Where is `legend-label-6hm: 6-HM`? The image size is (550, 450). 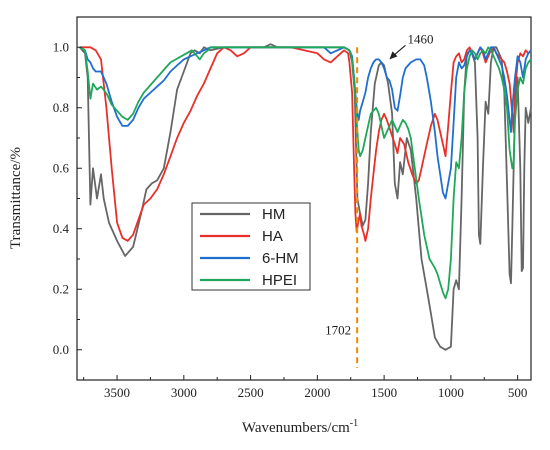
legend-label-6hm: 6-HM is located at coordinates (280, 258).